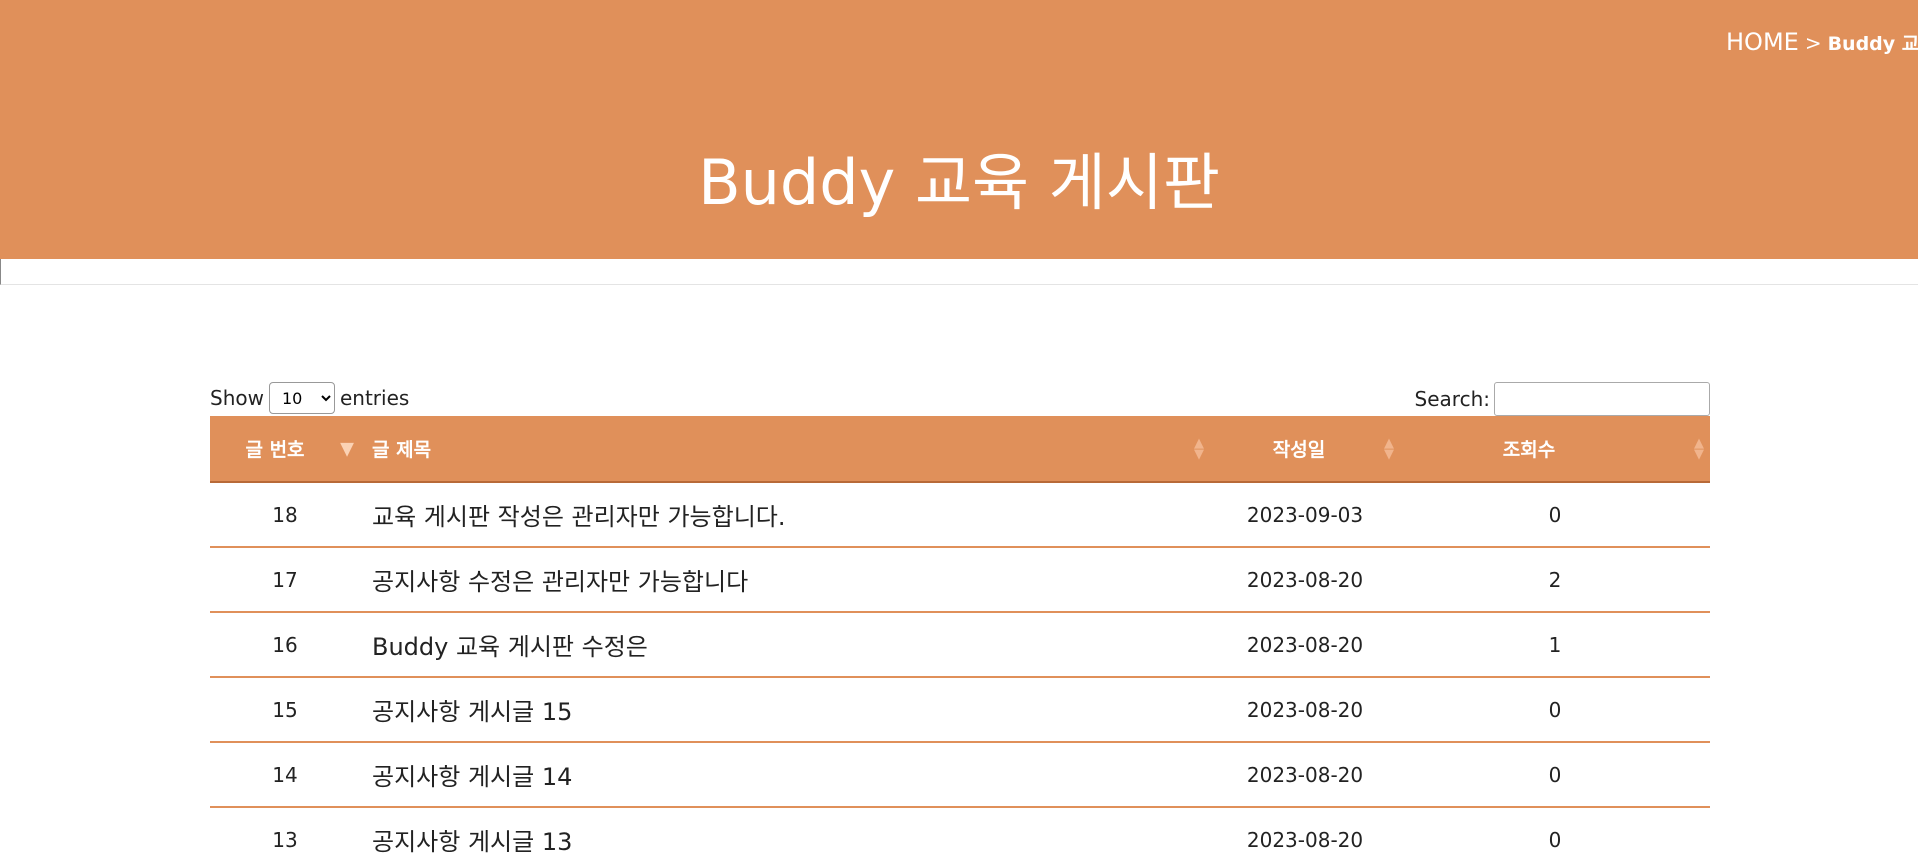 Image resolution: width=1918 pixels, height=860 pixels. What do you see at coordinates (785, 449) in the screenshot?
I see `column-header-title: 글 제목 ▲ ▼` at bounding box center [785, 449].